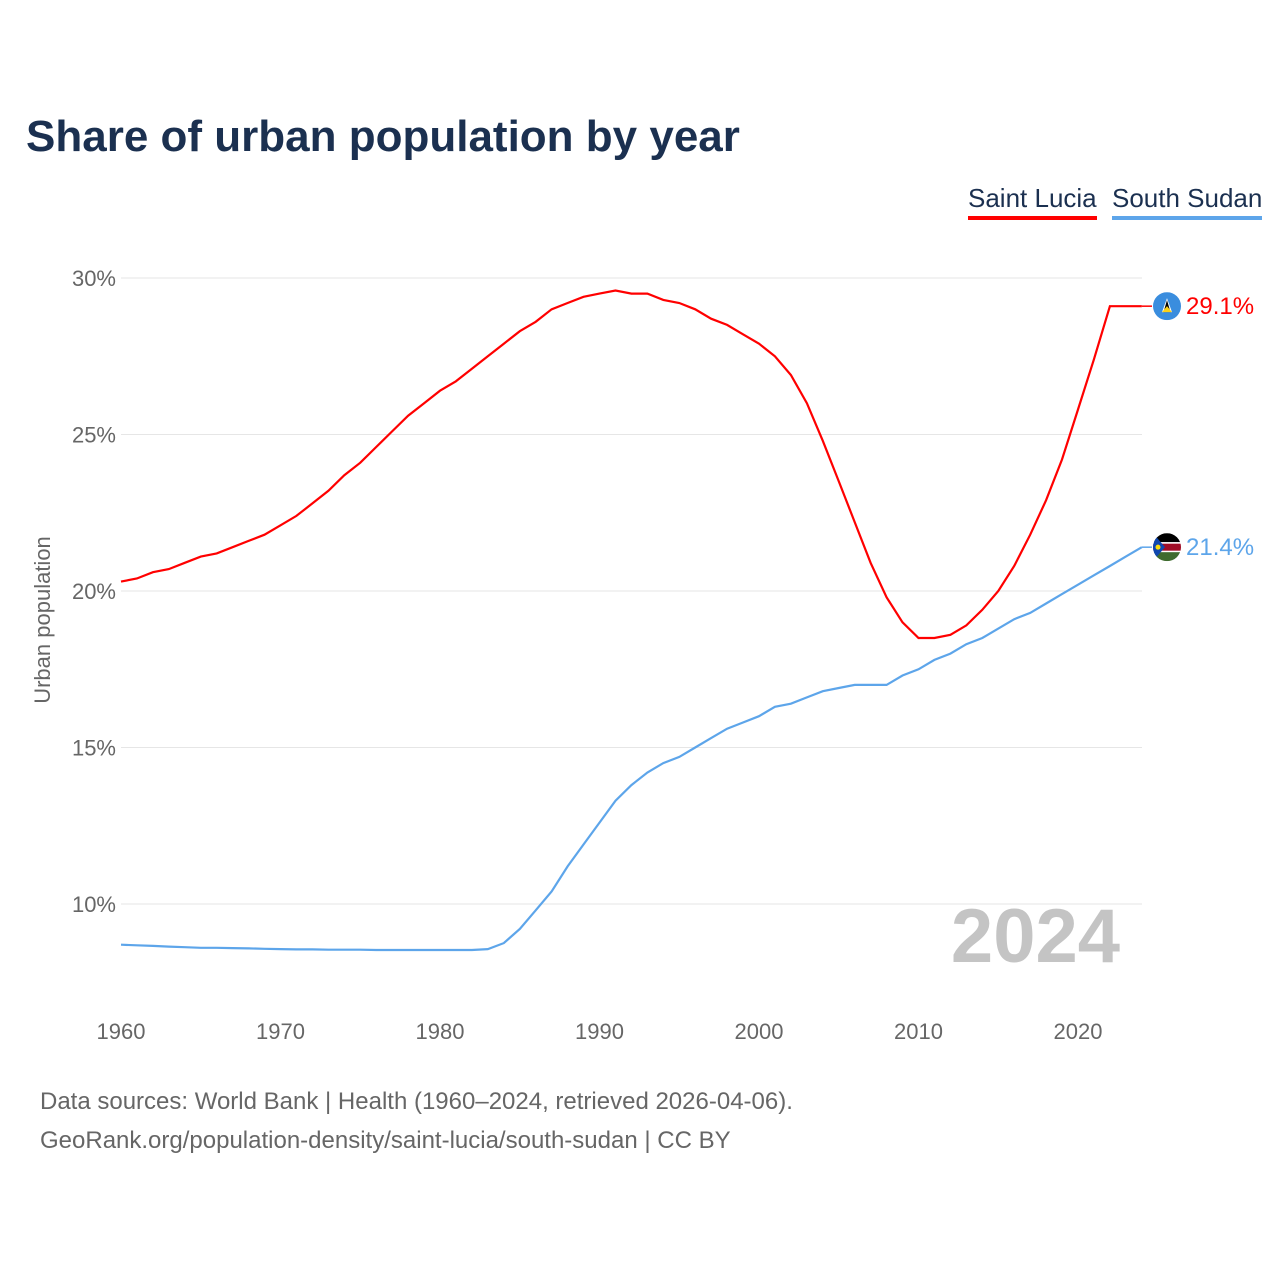 The image size is (1280, 1280). What do you see at coordinates (1032, 201) in the screenshot?
I see `legend-saint-lucia: Saint Lucia` at bounding box center [1032, 201].